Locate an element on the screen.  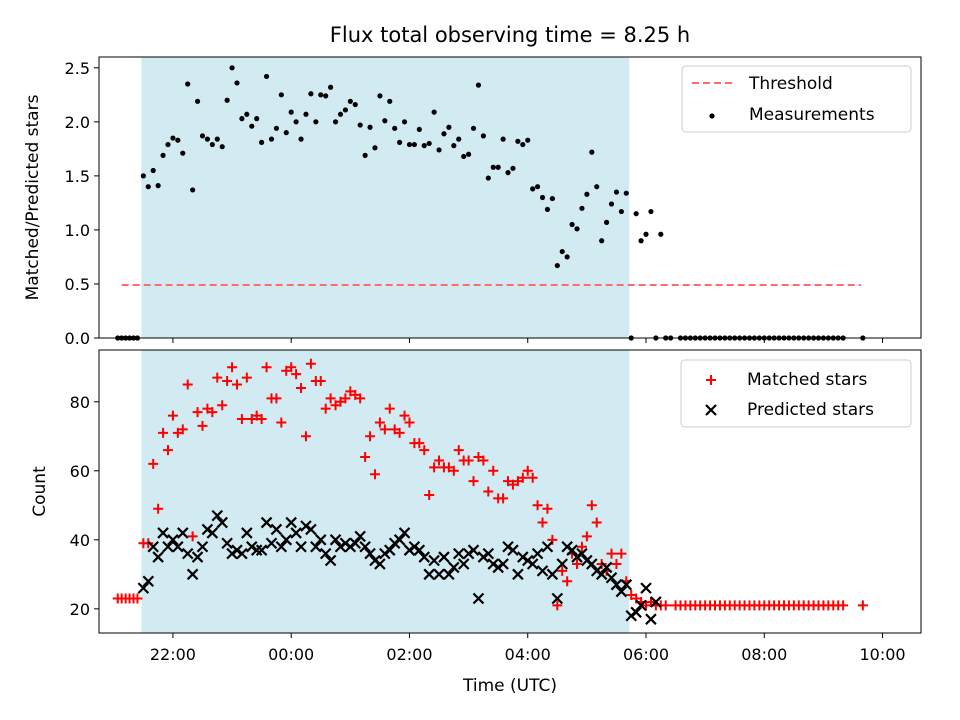
legend-predicted-swatch is located at coordinates (711, 410).